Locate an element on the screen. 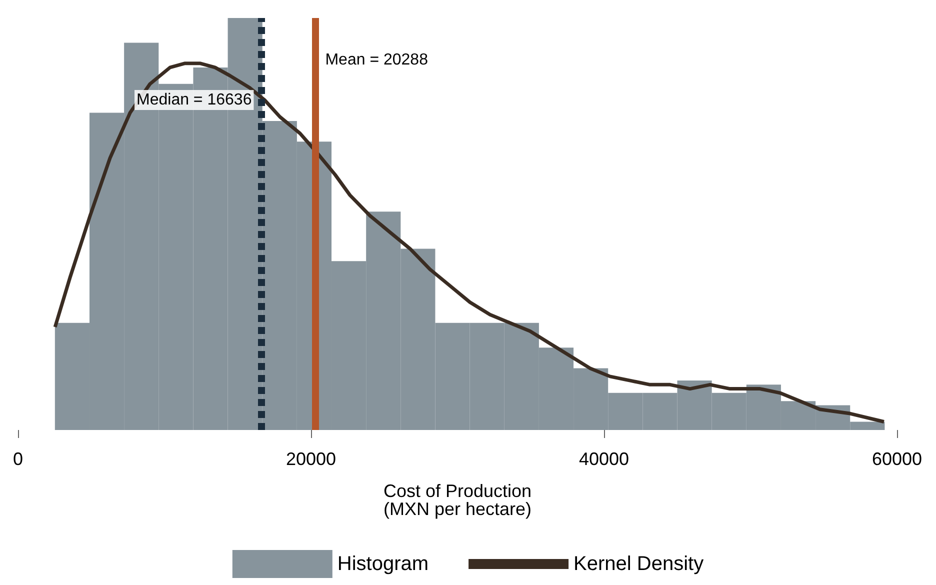  x-tick-label: 20000 is located at coordinates (311, 459).